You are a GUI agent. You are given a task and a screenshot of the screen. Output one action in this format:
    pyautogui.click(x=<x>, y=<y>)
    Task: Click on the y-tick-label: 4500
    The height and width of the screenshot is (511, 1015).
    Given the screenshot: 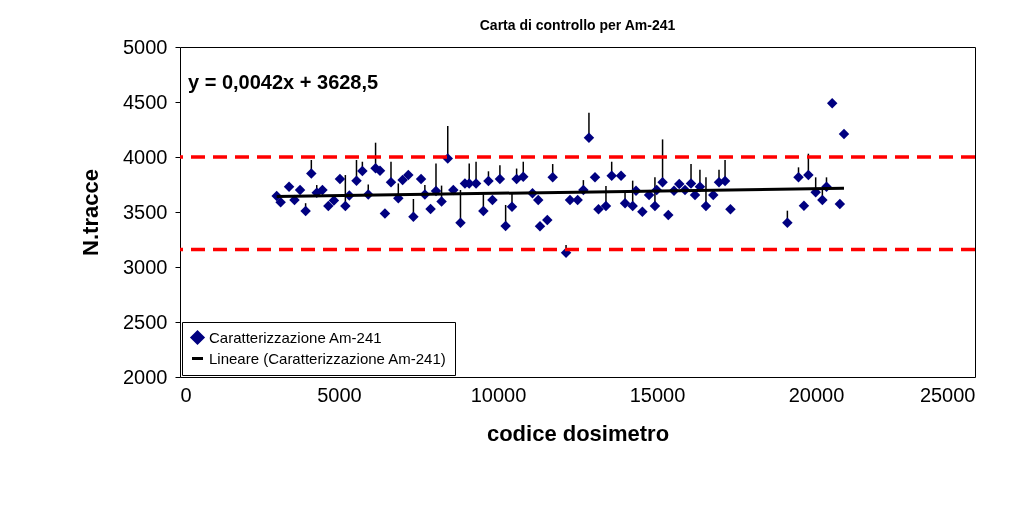 What is the action you would take?
    pyautogui.click(x=145, y=101)
    